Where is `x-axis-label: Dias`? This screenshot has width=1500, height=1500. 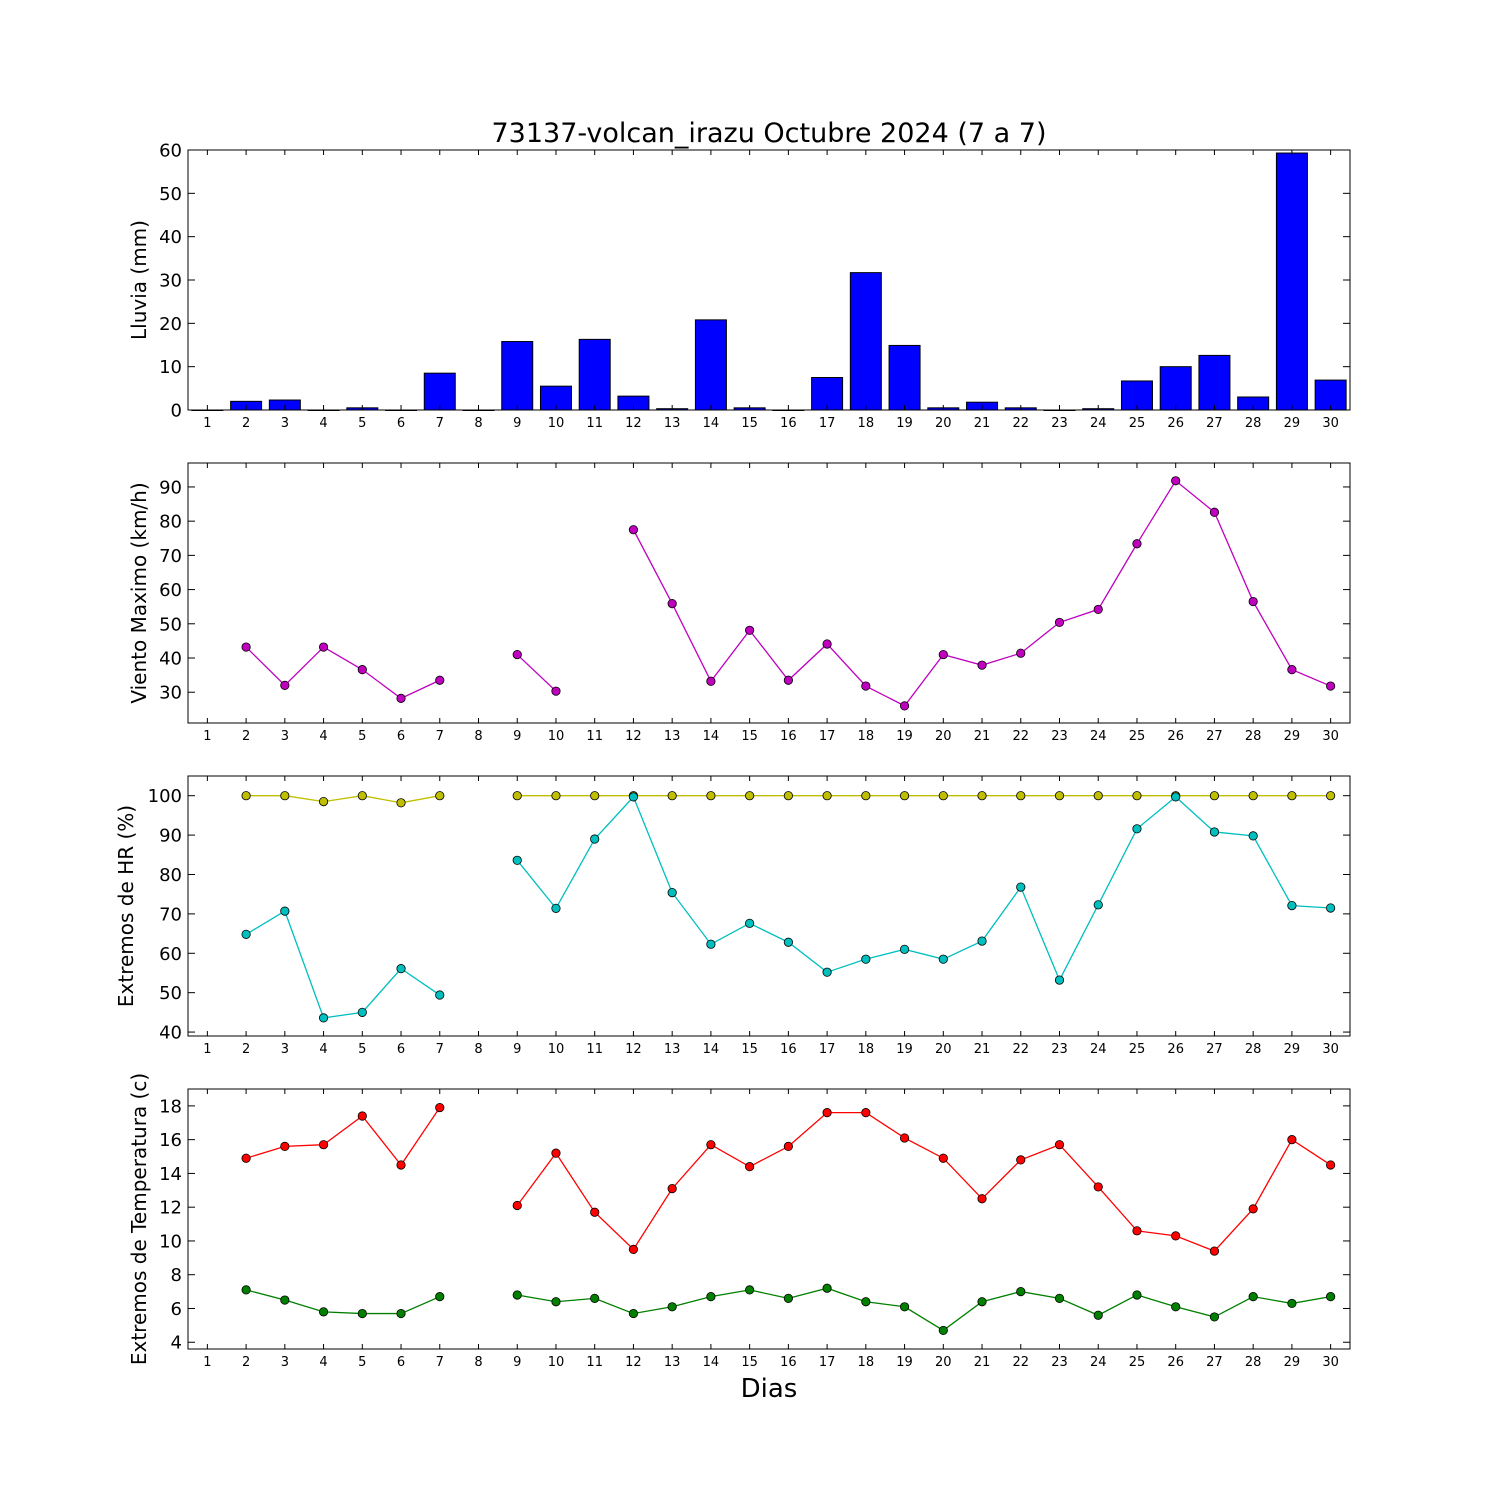
x-axis-label: Dias is located at coordinates (769, 1389).